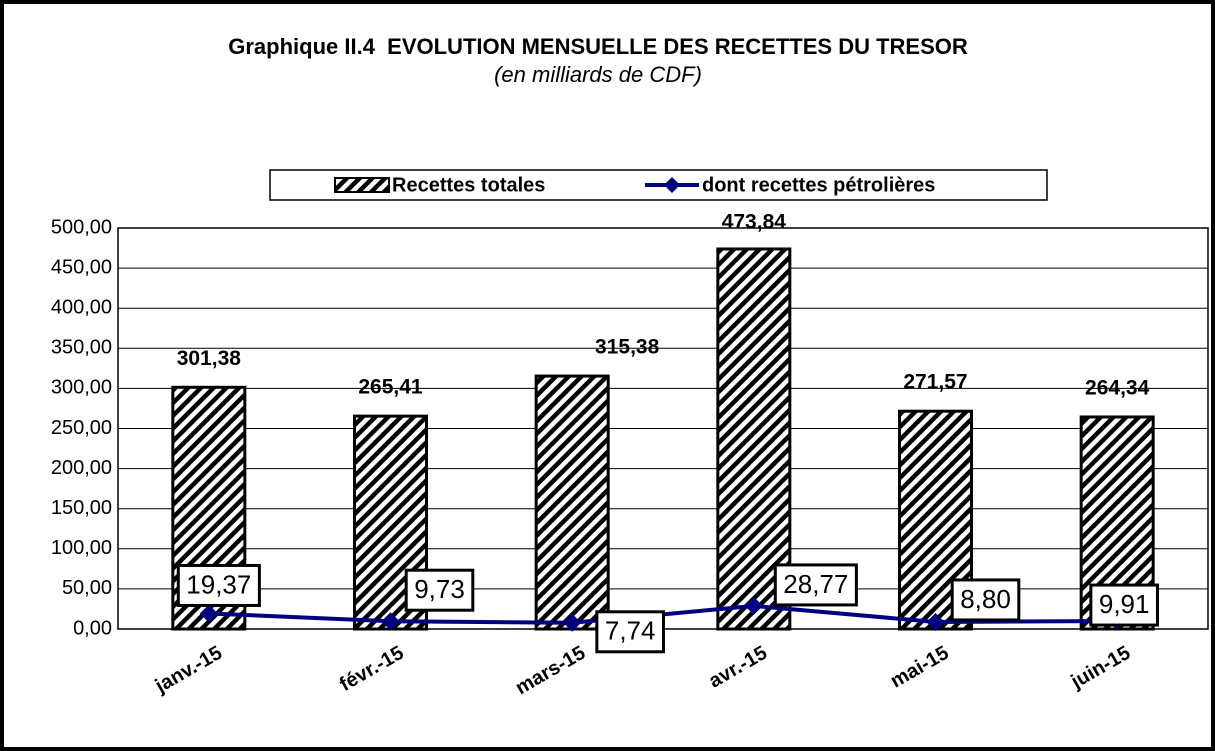  Describe the element at coordinates (92, 628) in the screenshot. I see `y-tick-label: 0,00` at that location.